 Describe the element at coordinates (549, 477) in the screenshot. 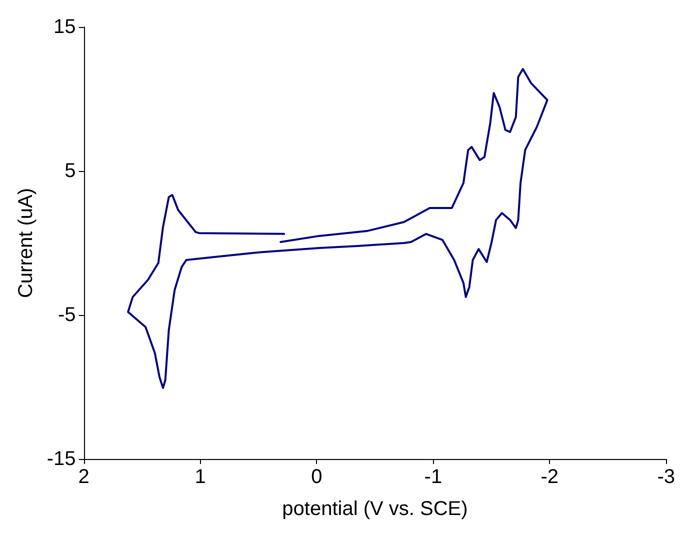

I see `x-tick-label: -2` at that location.